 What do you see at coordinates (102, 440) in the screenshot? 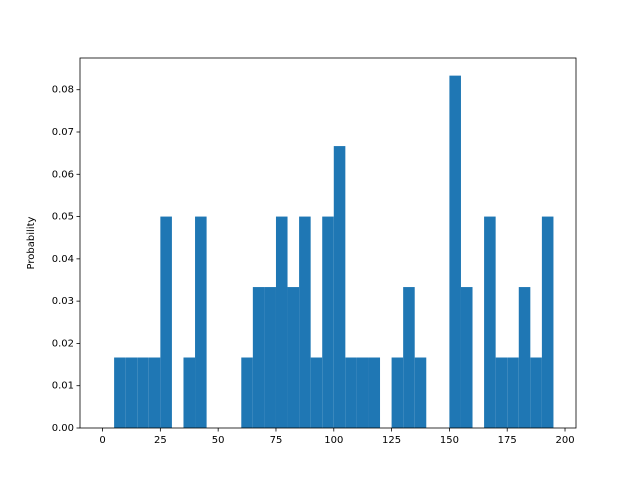
I see `x-tick-label: 0` at bounding box center [102, 440].